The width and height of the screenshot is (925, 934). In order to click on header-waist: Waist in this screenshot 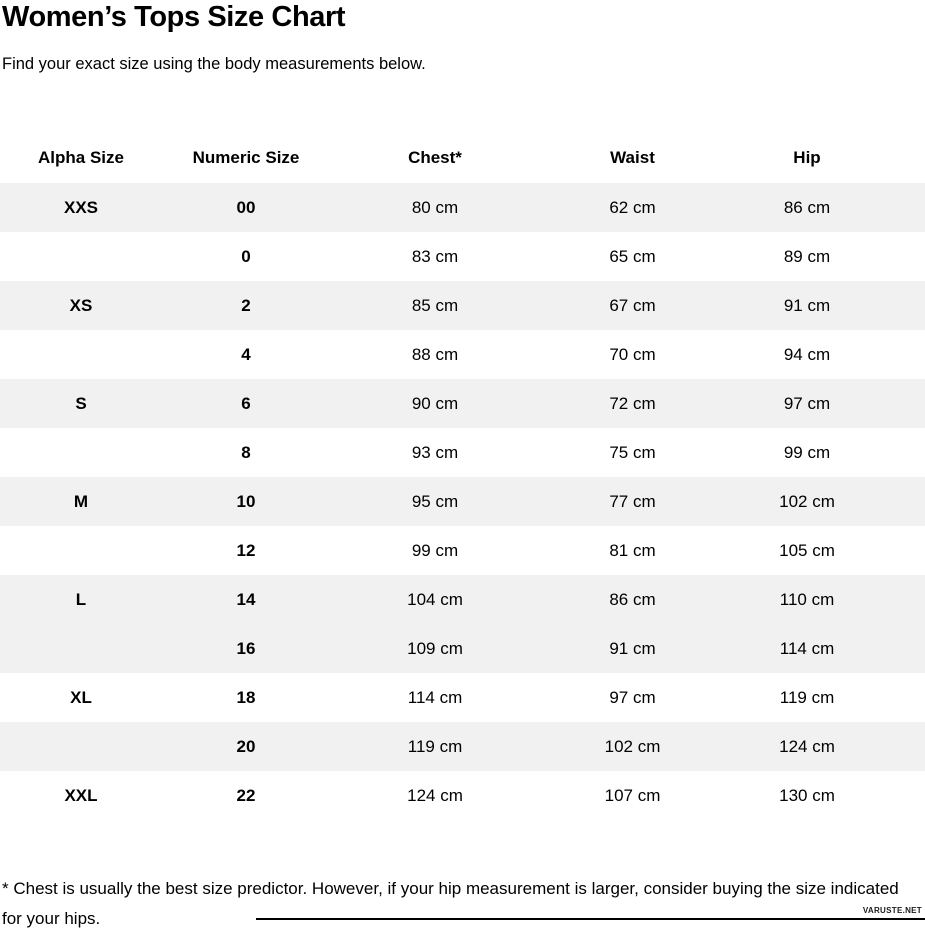, I will do `click(632, 157)`.